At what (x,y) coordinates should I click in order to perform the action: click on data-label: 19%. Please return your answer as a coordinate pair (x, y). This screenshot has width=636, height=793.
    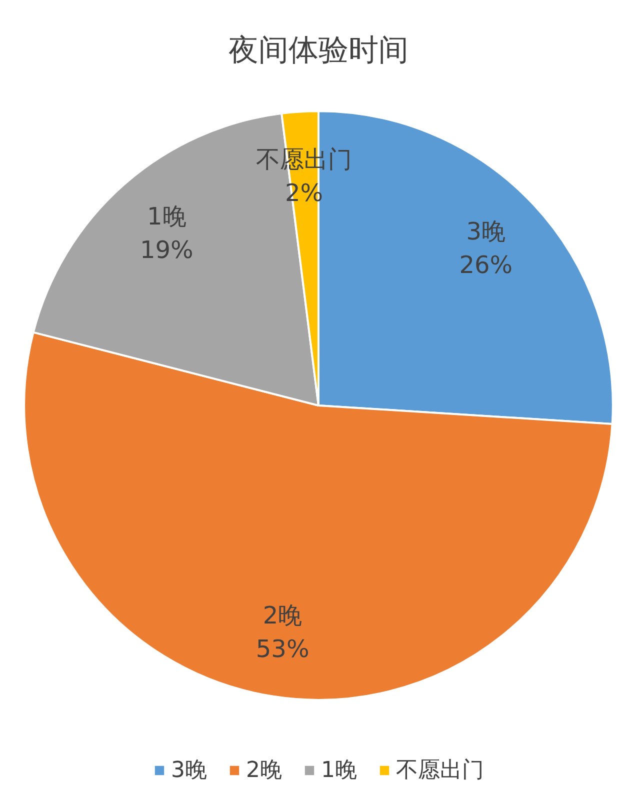
    Looking at the image, I should click on (167, 250).